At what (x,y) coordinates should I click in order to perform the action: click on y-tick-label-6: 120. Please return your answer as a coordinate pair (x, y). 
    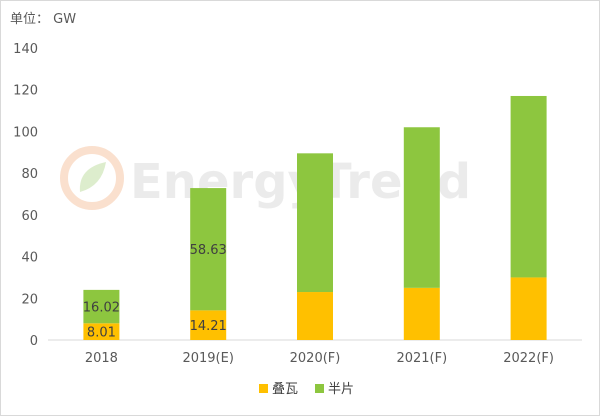
    Looking at the image, I should click on (25, 91).